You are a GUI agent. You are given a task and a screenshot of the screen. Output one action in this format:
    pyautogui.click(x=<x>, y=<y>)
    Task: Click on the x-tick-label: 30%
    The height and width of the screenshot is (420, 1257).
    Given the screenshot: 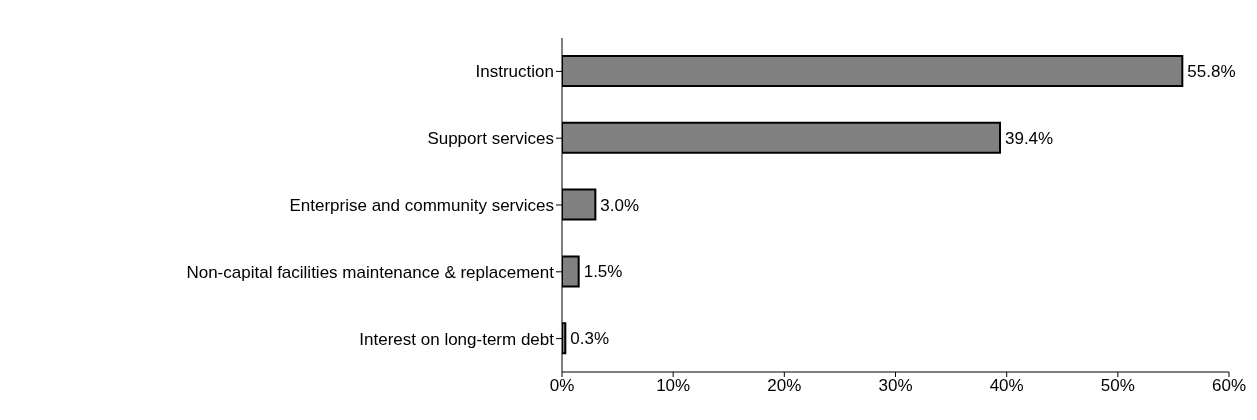 What is the action you would take?
    pyautogui.click(x=895, y=386)
    